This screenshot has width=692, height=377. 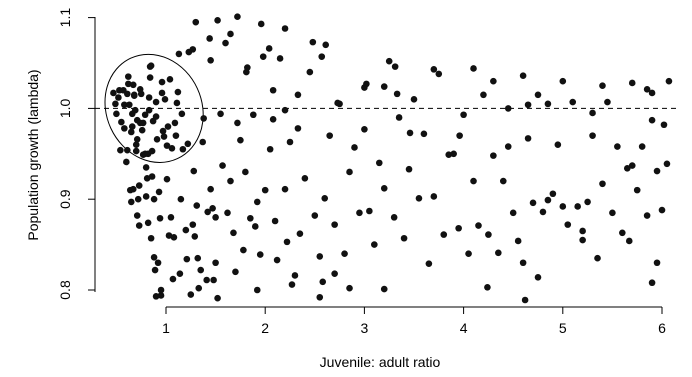 I want to click on x-tick-label: 5, so click(x=563, y=328).